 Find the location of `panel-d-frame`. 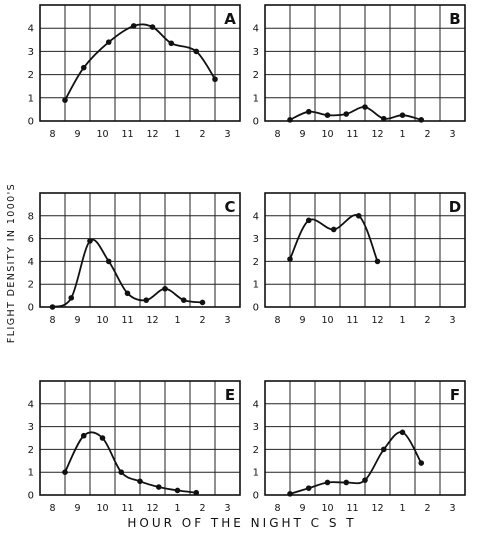

panel-d-frame is located at coordinates (365, 250).